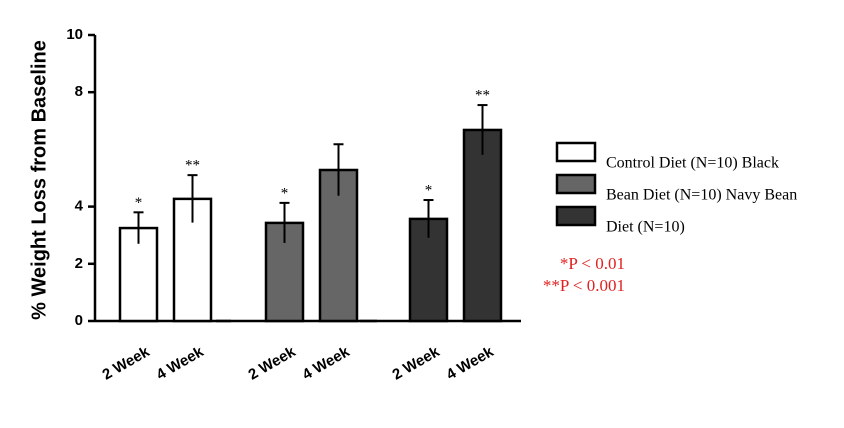  Describe the element at coordinates (74, 34) in the screenshot. I see `y-tick-label: 10` at that location.